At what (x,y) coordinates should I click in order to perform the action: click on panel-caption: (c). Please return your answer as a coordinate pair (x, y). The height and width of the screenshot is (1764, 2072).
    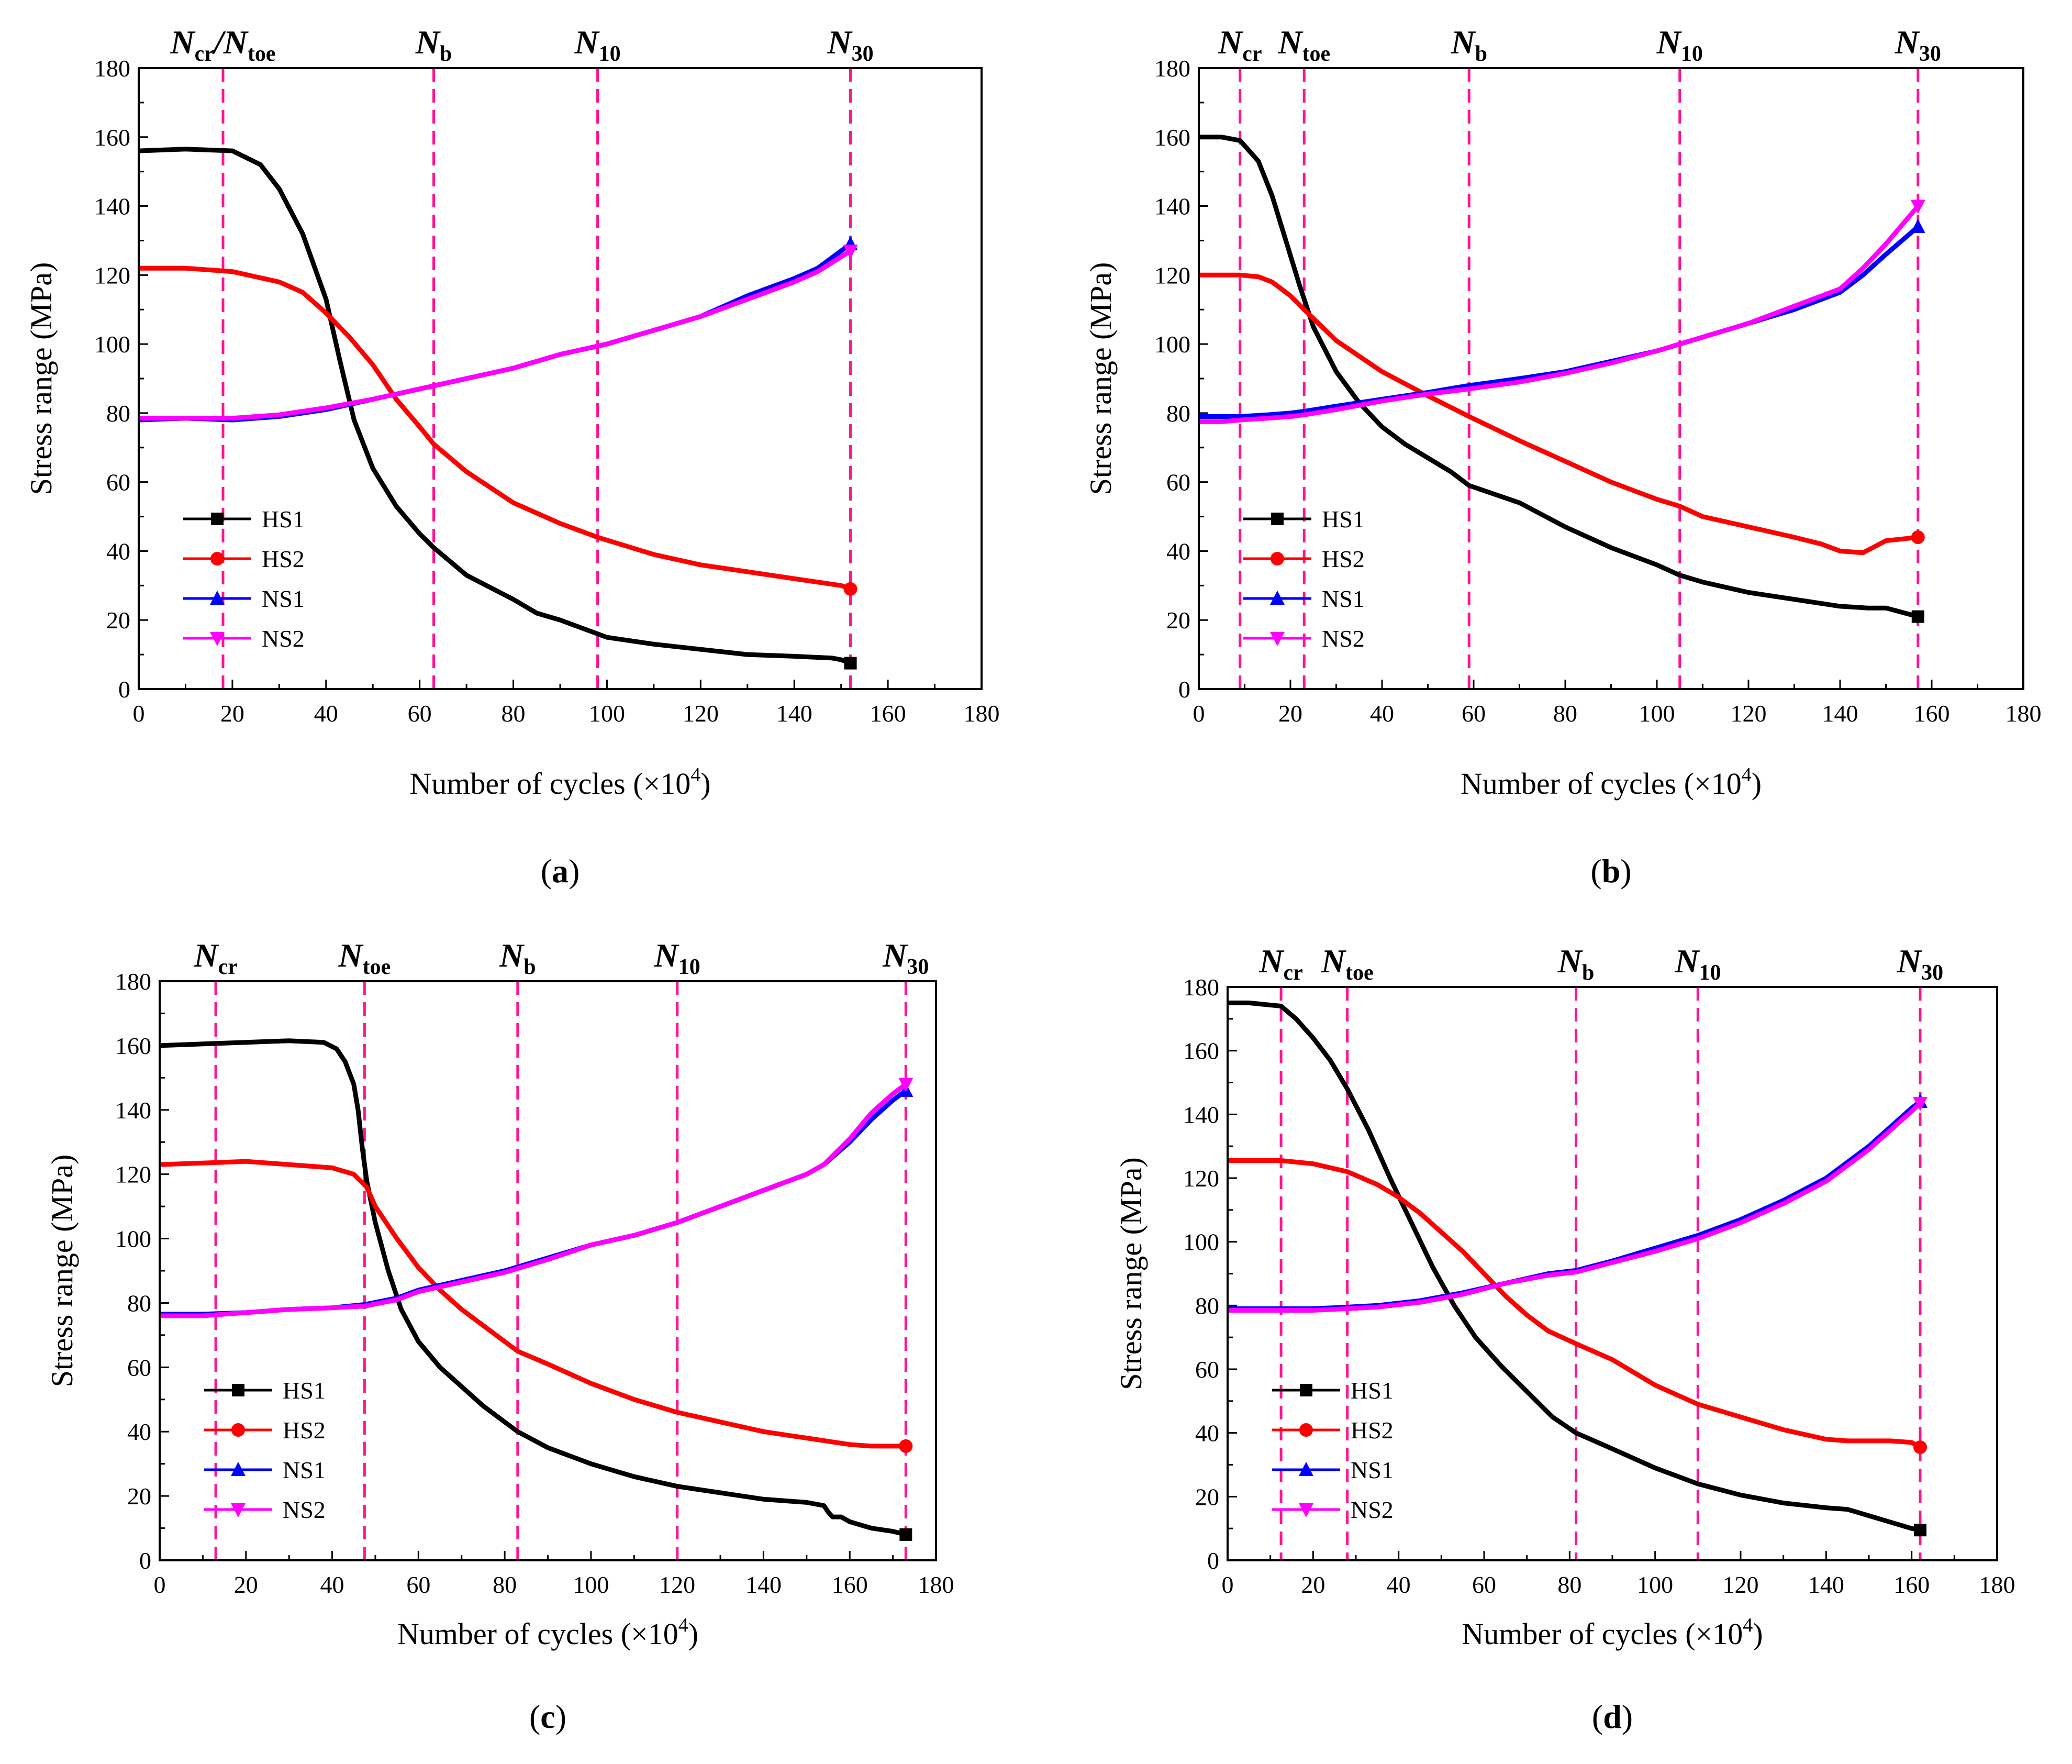
    Looking at the image, I should click on (548, 1717).